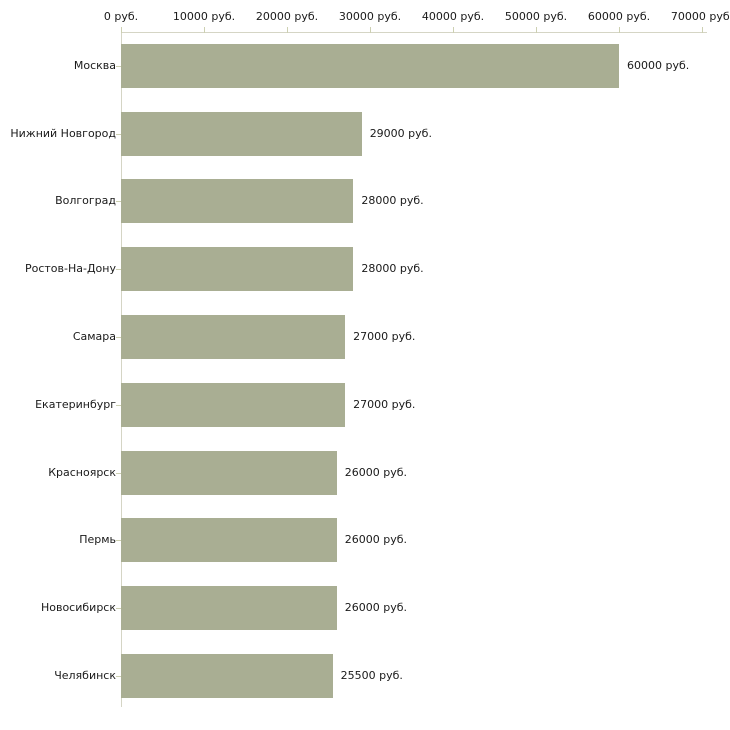 This screenshot has height=730, width=730. Describe the element at coordinates (414, 32) in the screenshot. I see `x-axis-line` at that location.